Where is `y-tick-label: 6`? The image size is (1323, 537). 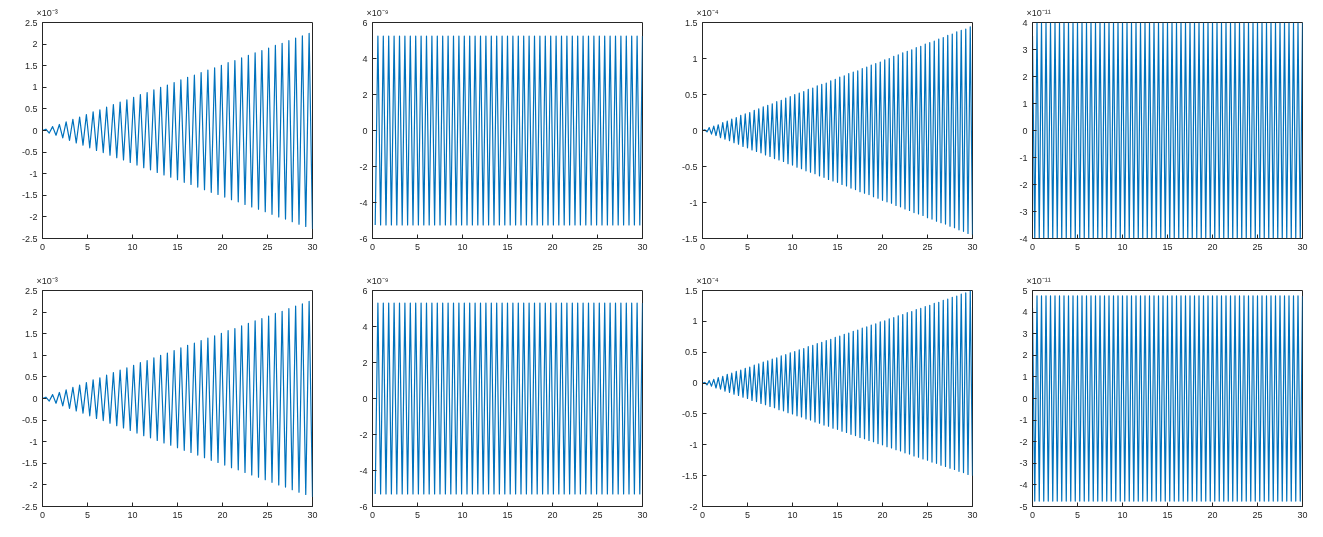
y-tick-label: 6 is located at coordinates (365, 290).